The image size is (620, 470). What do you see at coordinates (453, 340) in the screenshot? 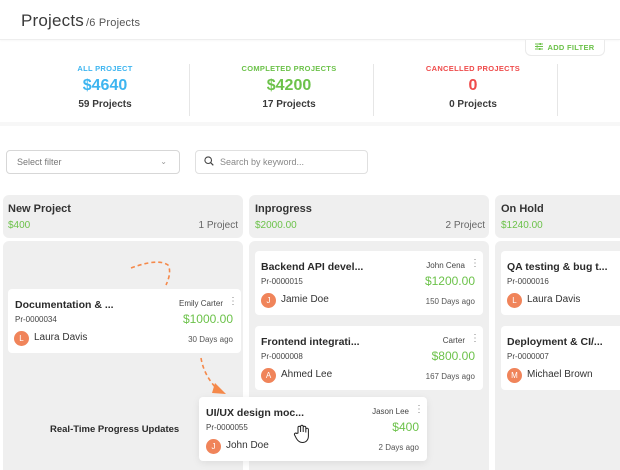
I see `card-owner: Carter` at bounding box center [453, 340].